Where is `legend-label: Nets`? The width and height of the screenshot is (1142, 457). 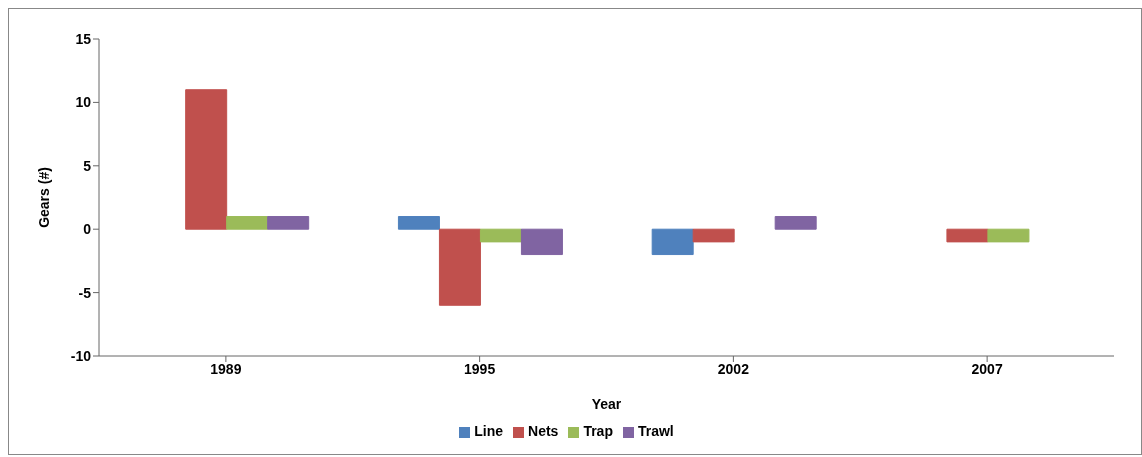
legend-label: Nets is located at coordinates (543, 431).